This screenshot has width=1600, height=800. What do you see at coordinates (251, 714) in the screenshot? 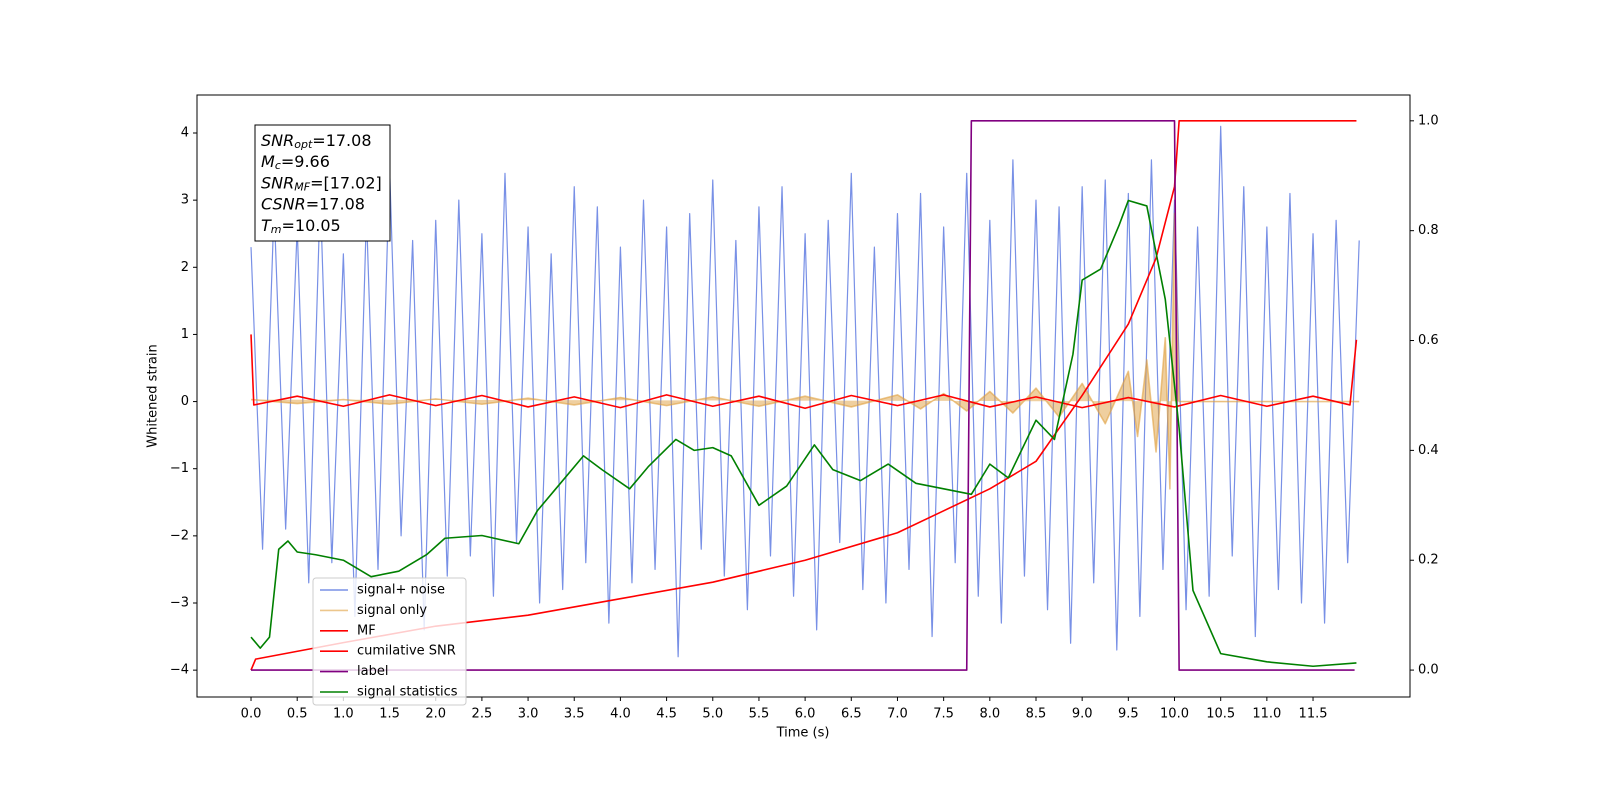
I see `x-tick-label: 0.0` at bounding box center [251, 714].